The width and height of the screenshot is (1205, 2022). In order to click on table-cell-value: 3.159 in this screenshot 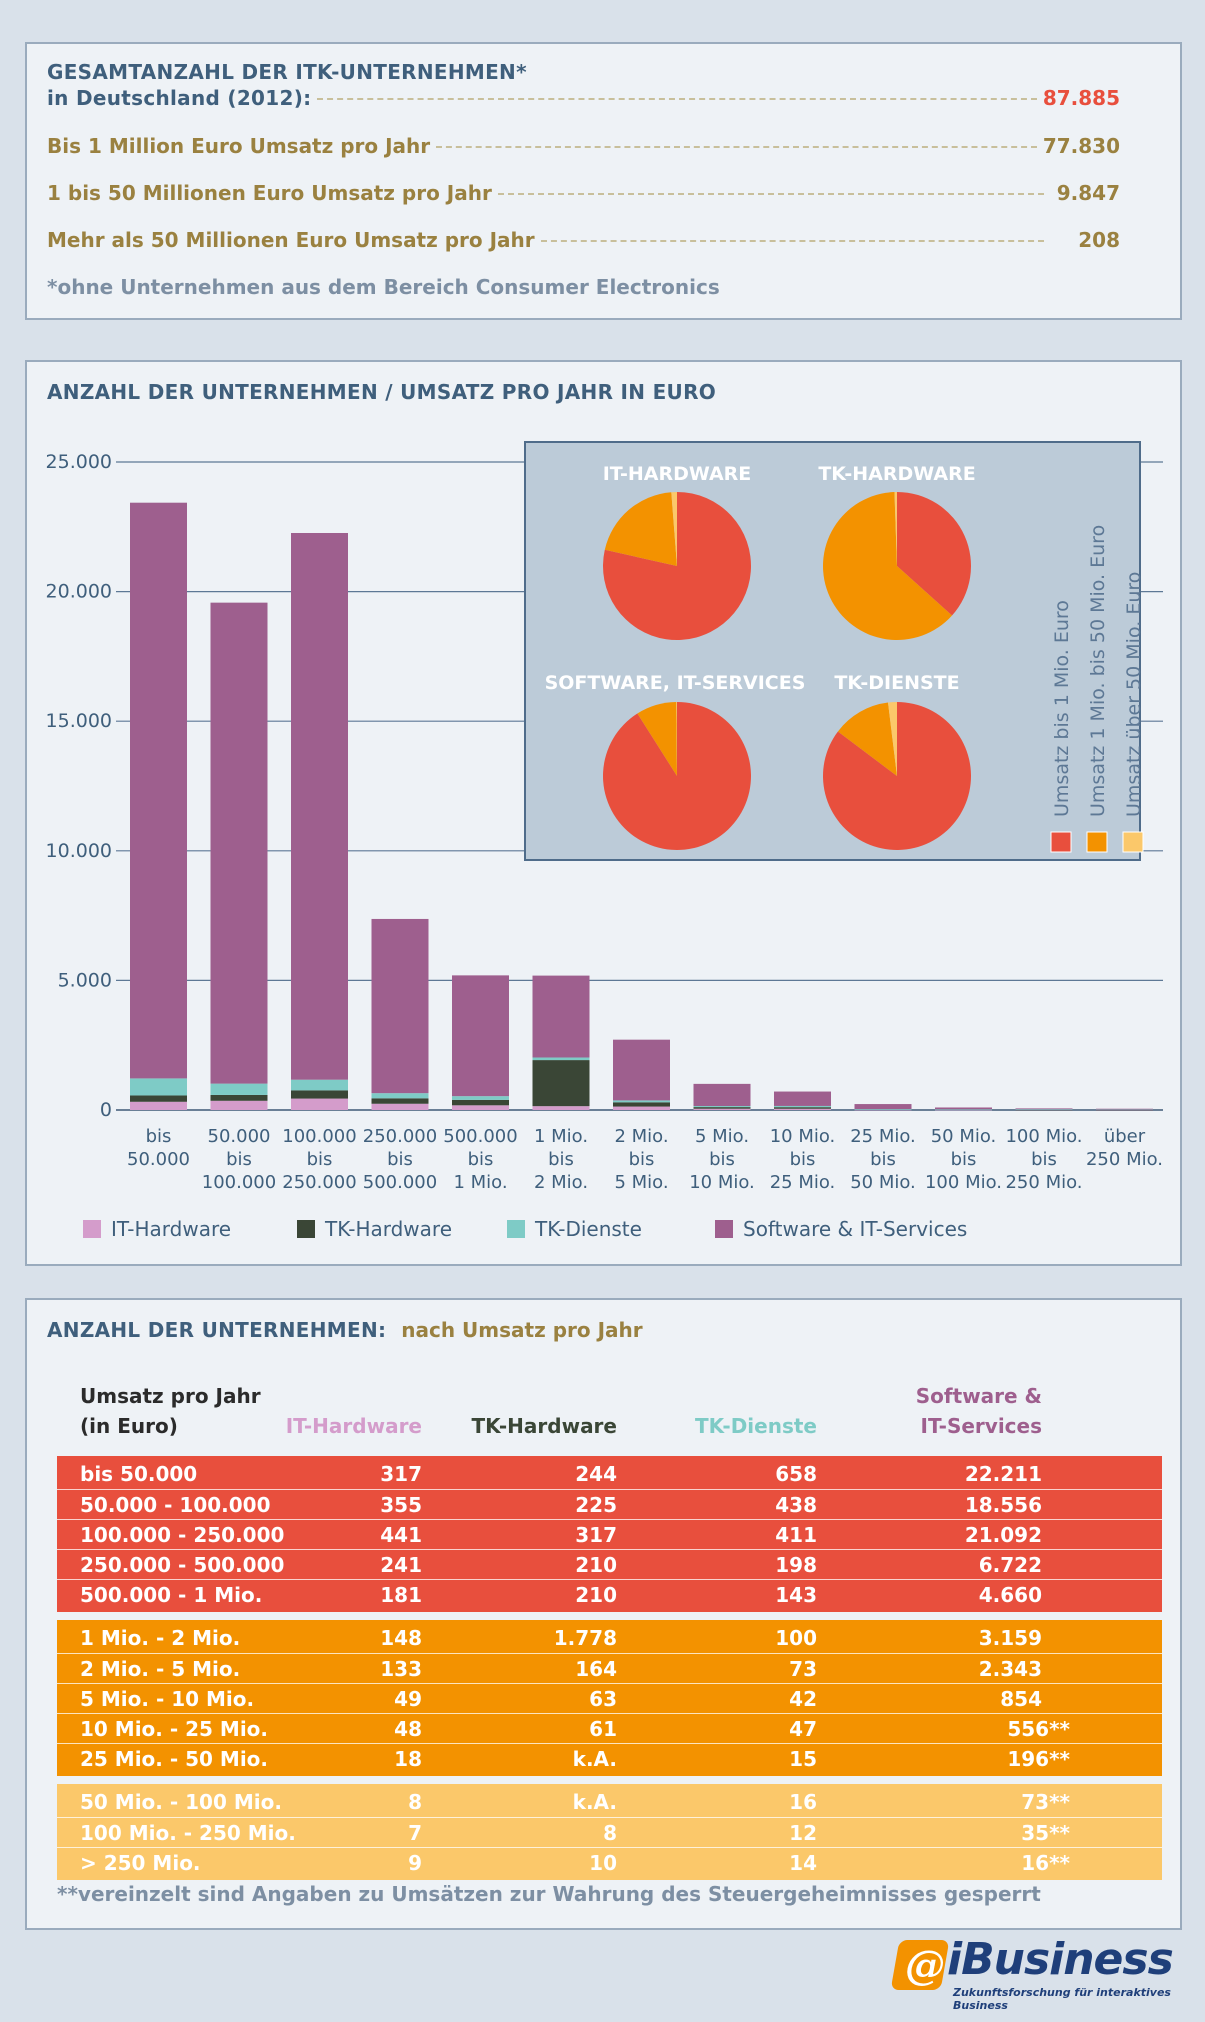, I will do `click(1010, 1638)`.